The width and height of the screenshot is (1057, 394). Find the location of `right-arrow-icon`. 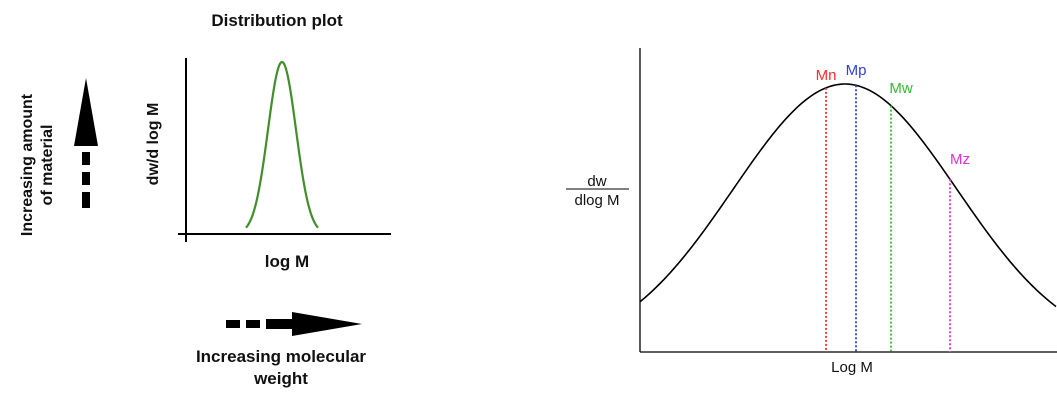

right-arrow-icon is located at coordinates (294, 324).